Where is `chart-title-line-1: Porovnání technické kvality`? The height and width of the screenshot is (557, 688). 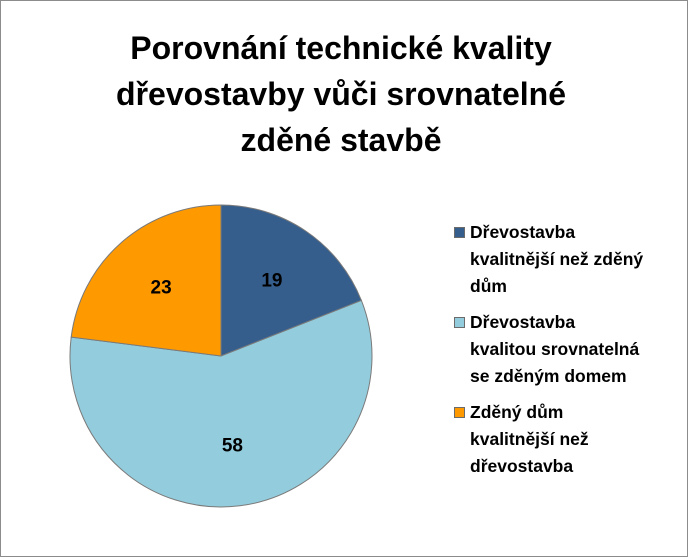 chart-title-line-1: Porovnání technické kvality is located at coordinates (341, 48).